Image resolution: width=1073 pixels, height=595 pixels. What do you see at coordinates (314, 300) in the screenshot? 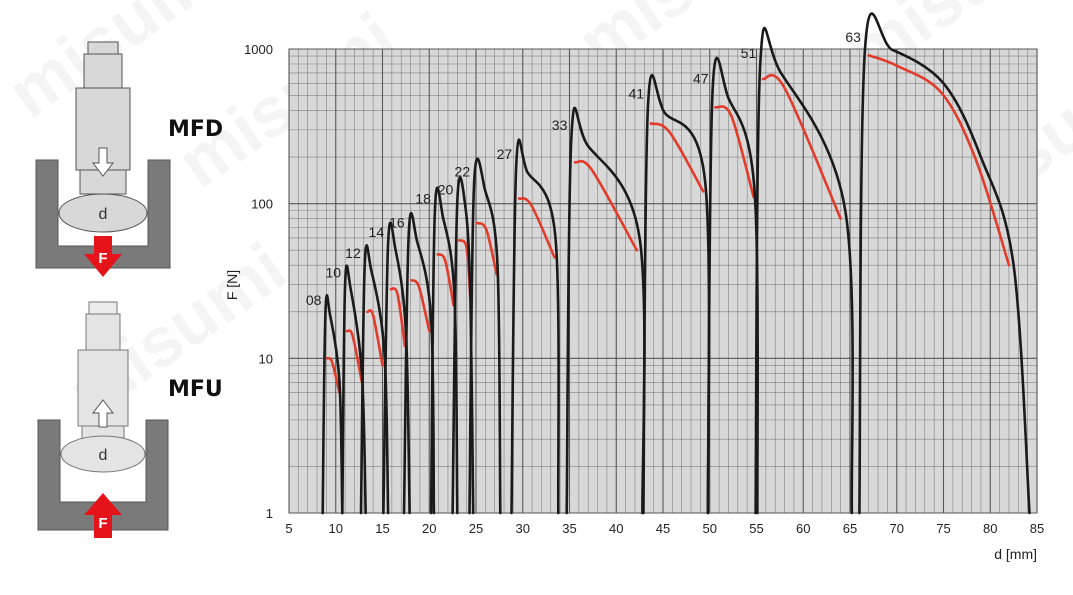
I see `size-label-08: 08` at bounding box center [314, 300].